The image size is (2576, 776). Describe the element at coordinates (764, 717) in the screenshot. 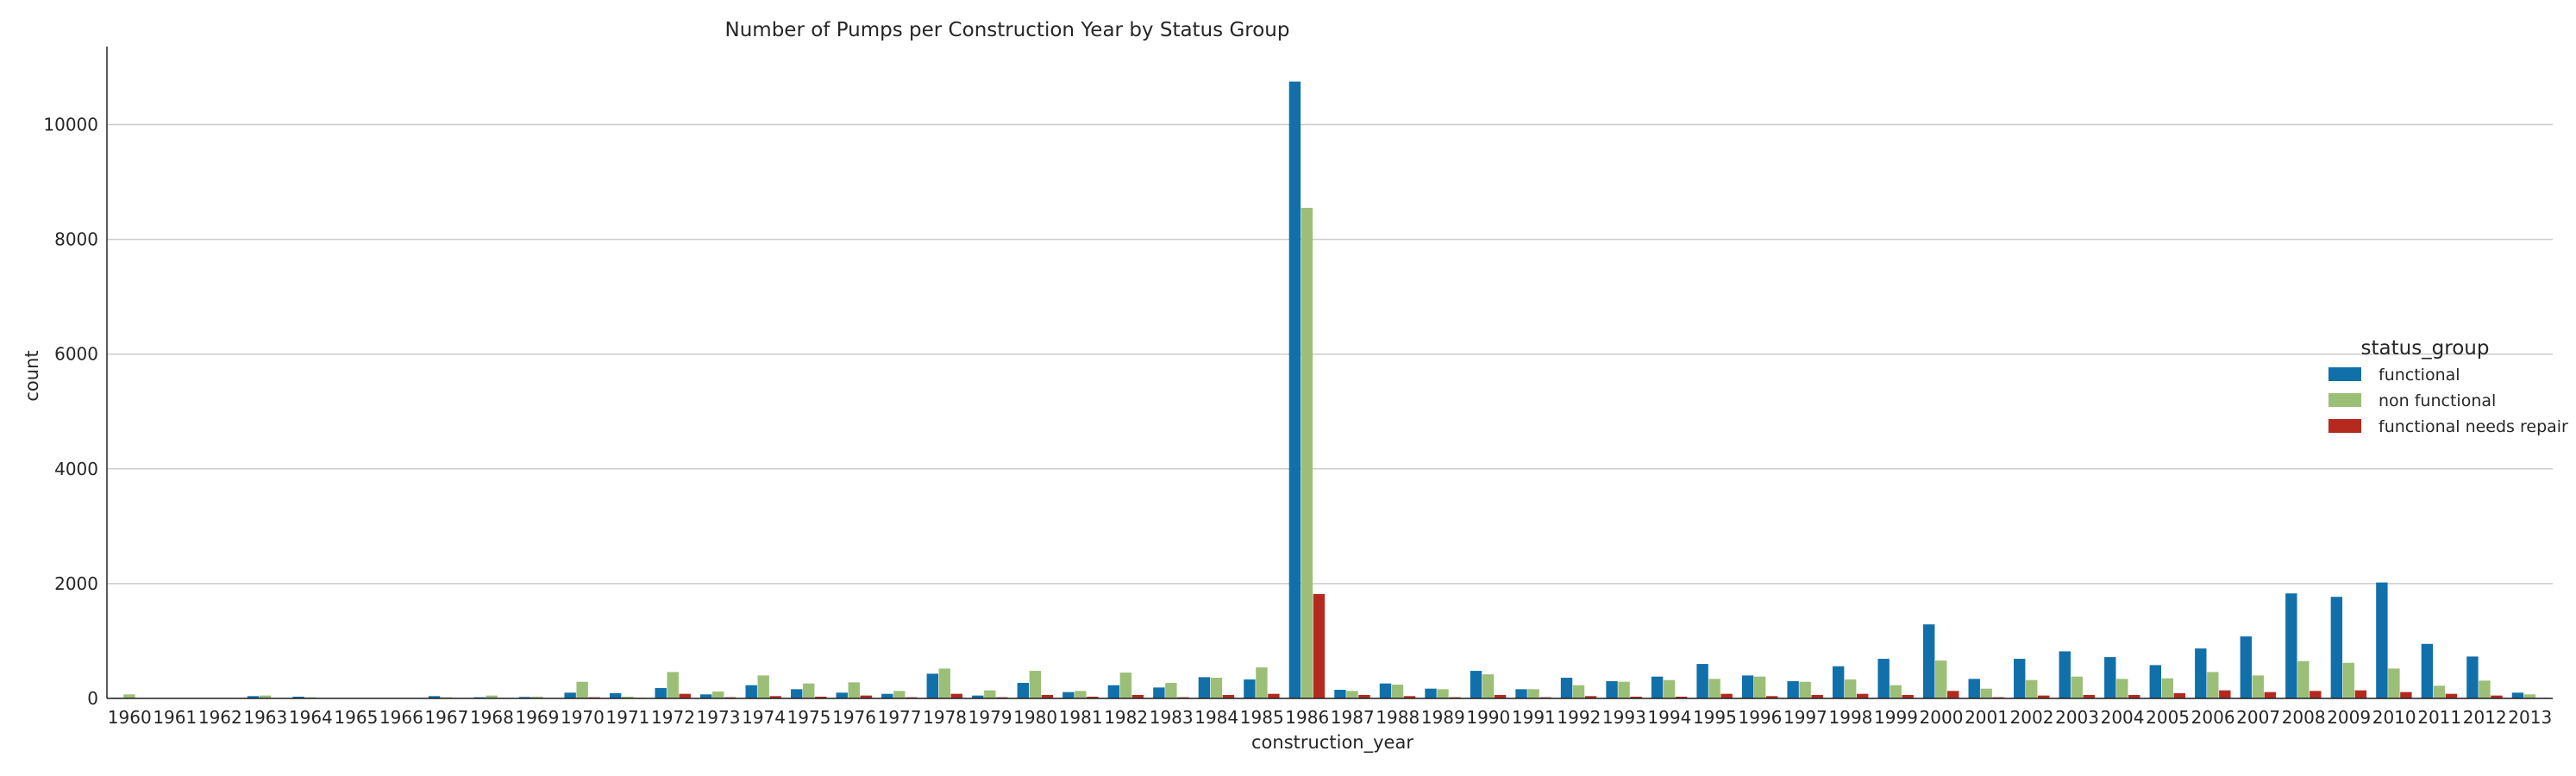

I see `x-tick-label: 1974` at that location.